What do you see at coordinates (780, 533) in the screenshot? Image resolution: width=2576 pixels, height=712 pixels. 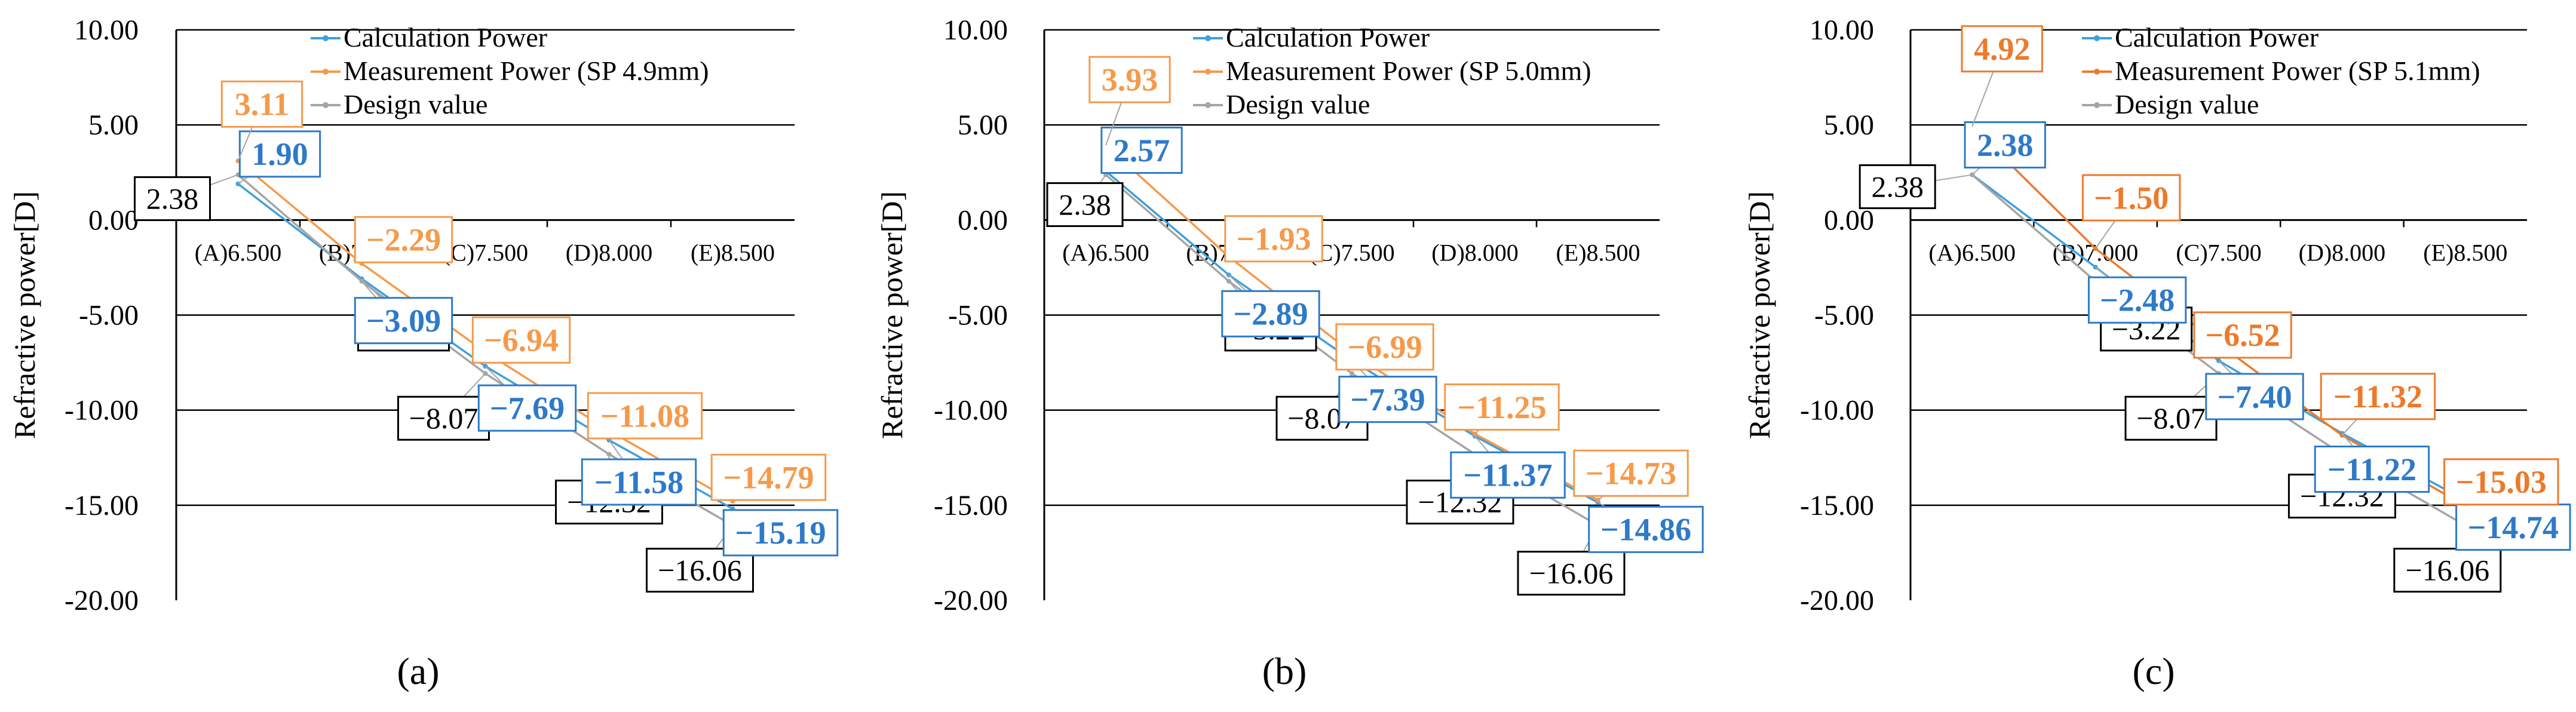 I see `calculation-power-label-group: −15.19` at bounding box center [780, 533].